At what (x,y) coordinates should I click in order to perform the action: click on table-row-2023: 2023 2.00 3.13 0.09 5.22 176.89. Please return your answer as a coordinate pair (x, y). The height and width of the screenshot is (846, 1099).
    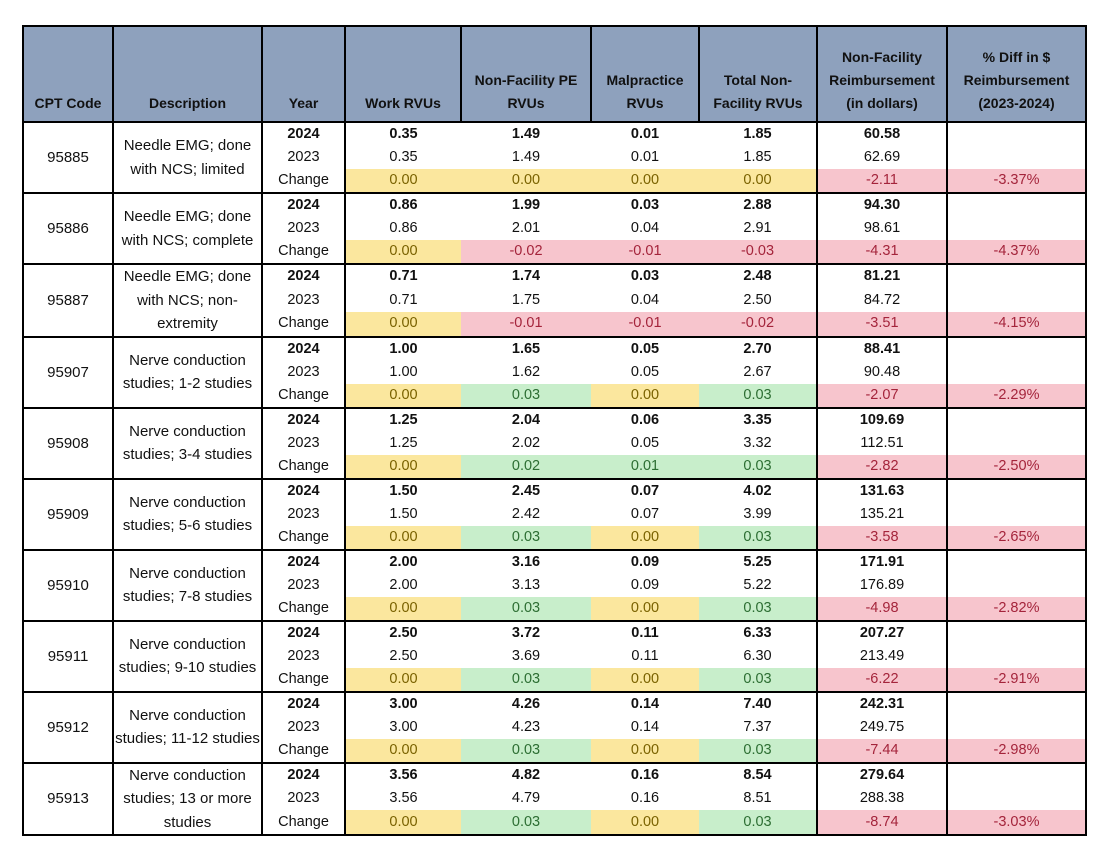
    Looking at the image, I should click on (555, 585).